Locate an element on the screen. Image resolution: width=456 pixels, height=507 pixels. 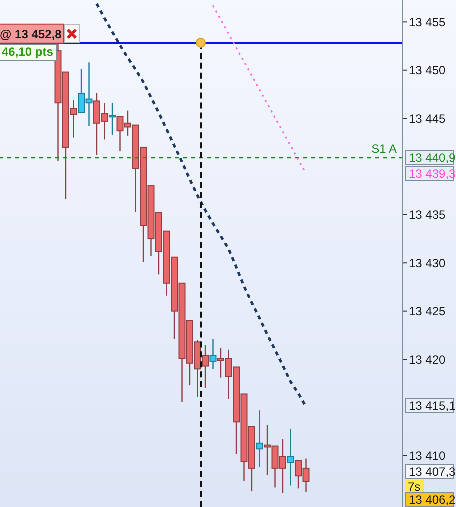
y-tick-label: 13 435 is located at coordinates (427, 215).